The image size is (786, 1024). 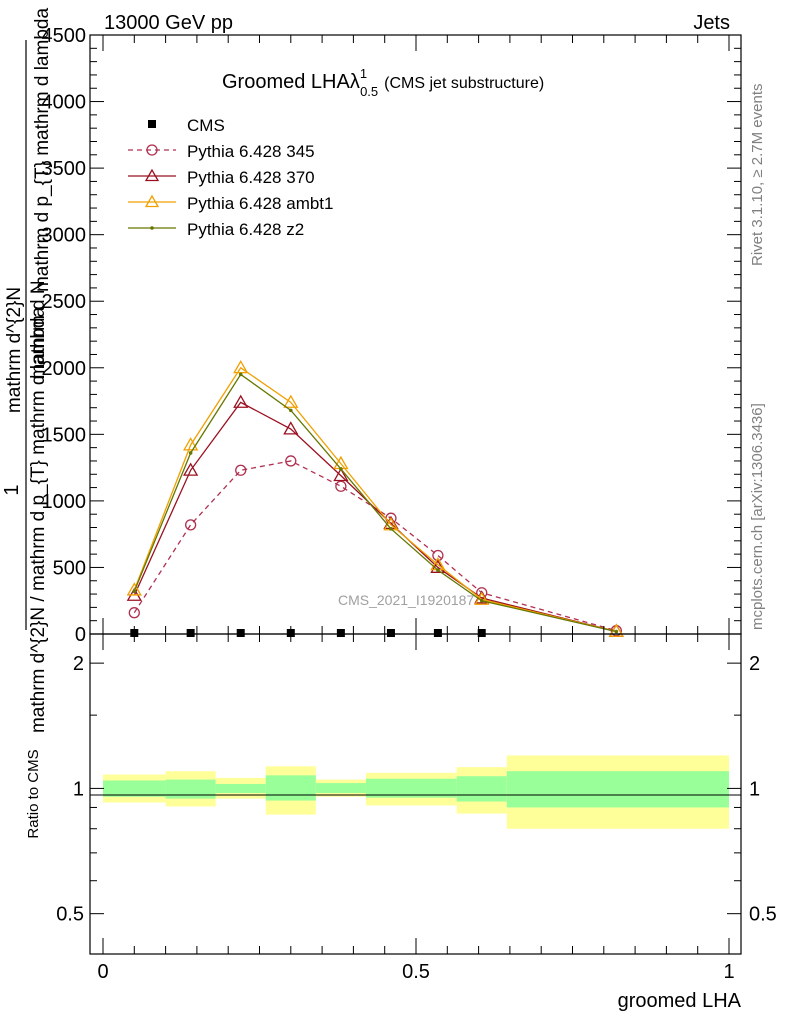 I want to click on legend-label: Pythia 6.428 370, so click(x=251, y=177).